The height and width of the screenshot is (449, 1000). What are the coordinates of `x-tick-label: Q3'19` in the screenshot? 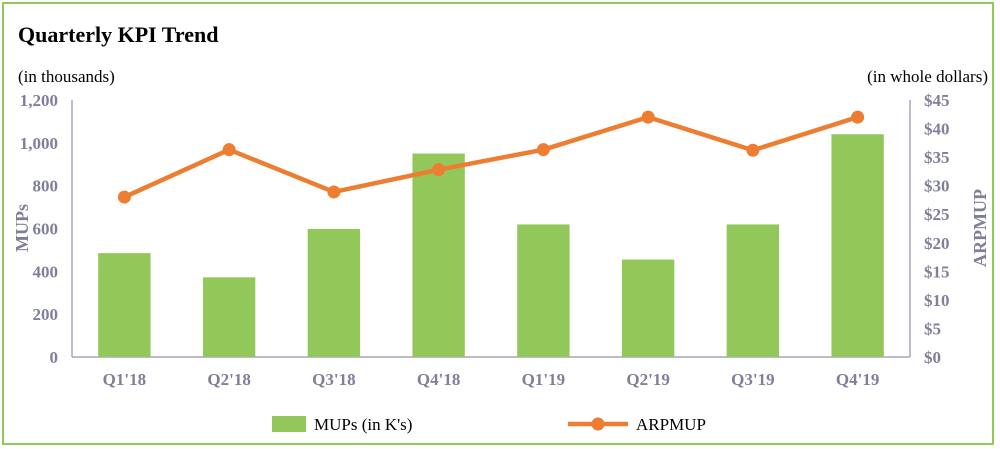 It's located at (752, 379).